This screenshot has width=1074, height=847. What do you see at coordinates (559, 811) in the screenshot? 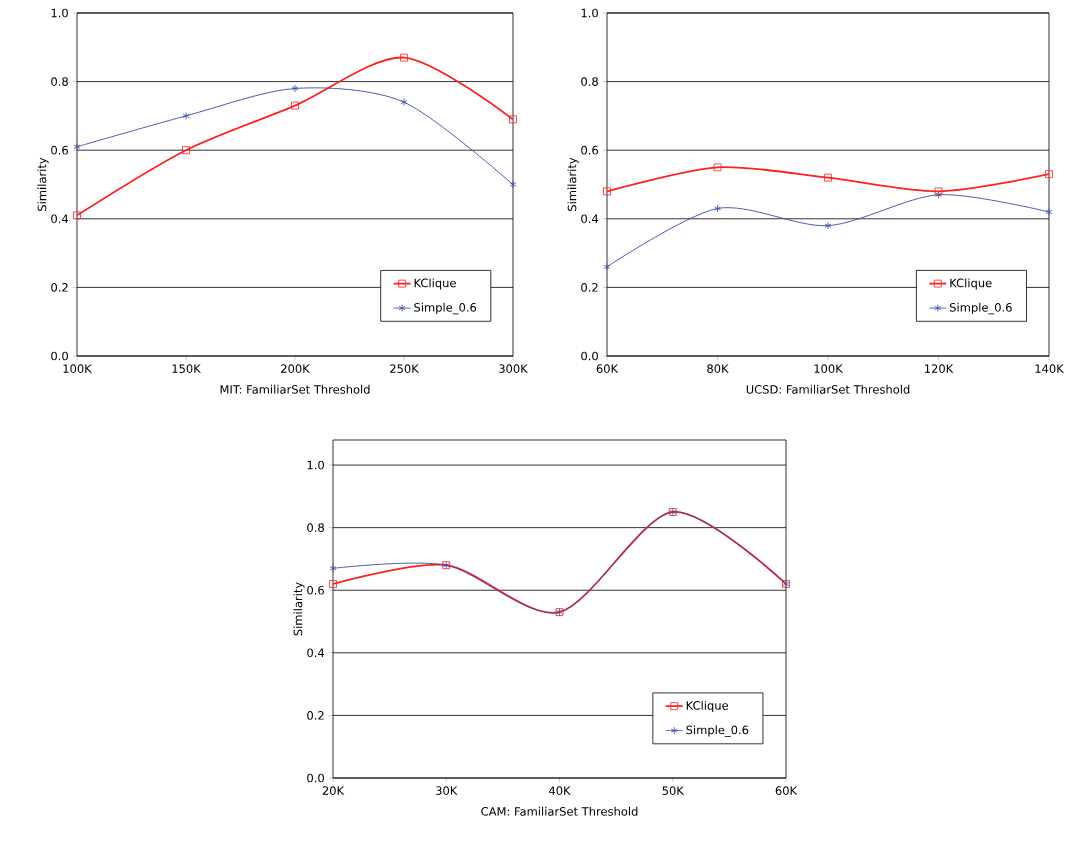
I see `x-axis-title: CAM: FamiliarSet Threshold` at bounding box center [559, 811].